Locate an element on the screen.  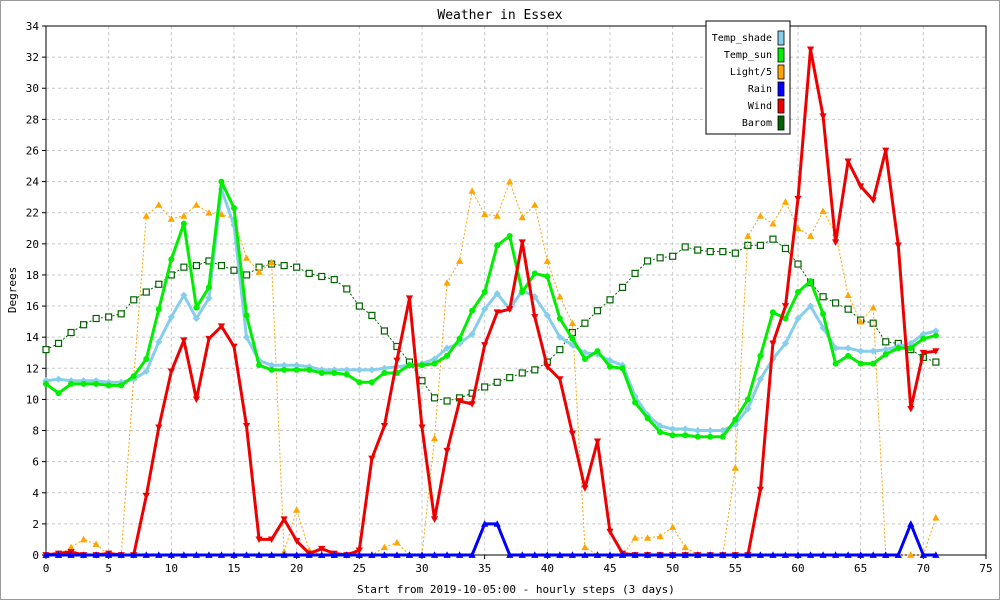
x-tick-label: 75 is located at coordinates (985, 568).